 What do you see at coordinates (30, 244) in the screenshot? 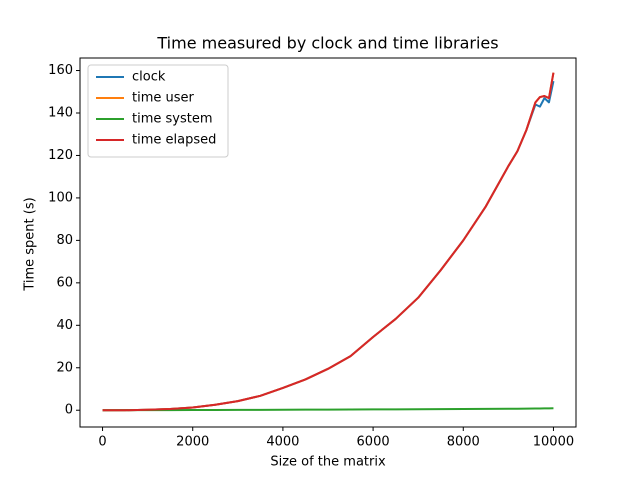
I see `y-axis-label: Time spent (s)` at bounding box center [30, 244].